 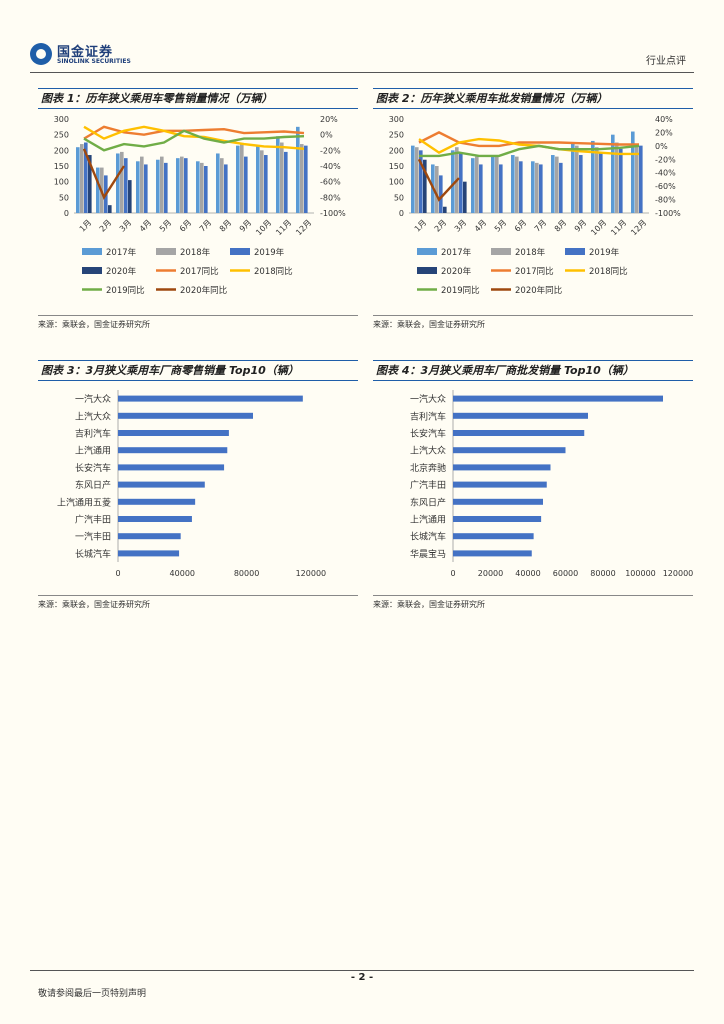 I want to click on chart-2-source: 来源：乘联会，国金证券研究所, so click(x=533, y=322).